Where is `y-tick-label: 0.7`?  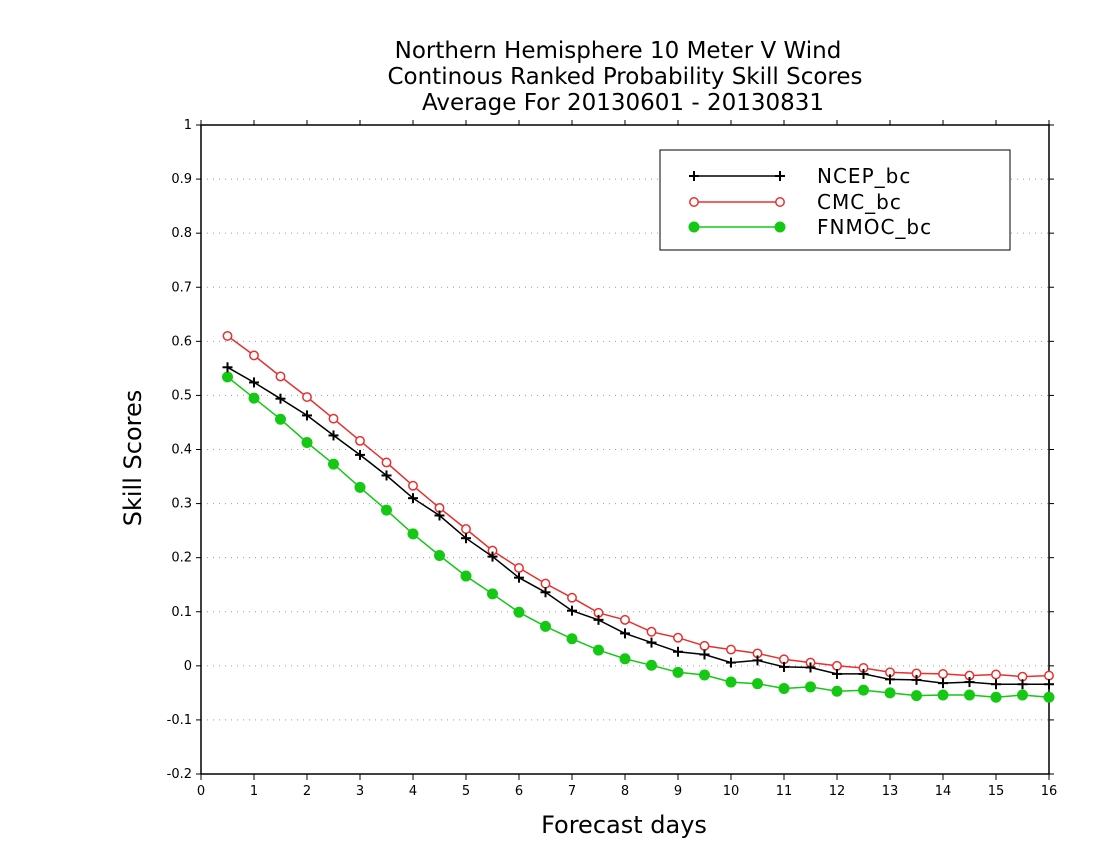
y-tick-label: 0.7 is located at coordinates (181, 287).